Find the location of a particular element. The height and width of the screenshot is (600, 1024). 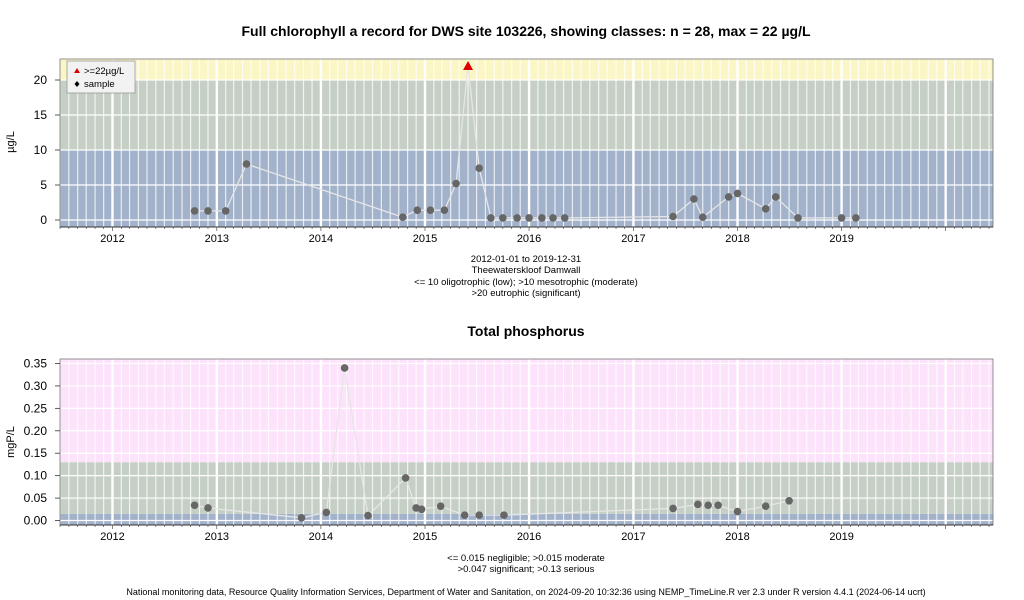

caption-class-note-2: >20 eutrophic (significant) is located at coordinates (525, 293).